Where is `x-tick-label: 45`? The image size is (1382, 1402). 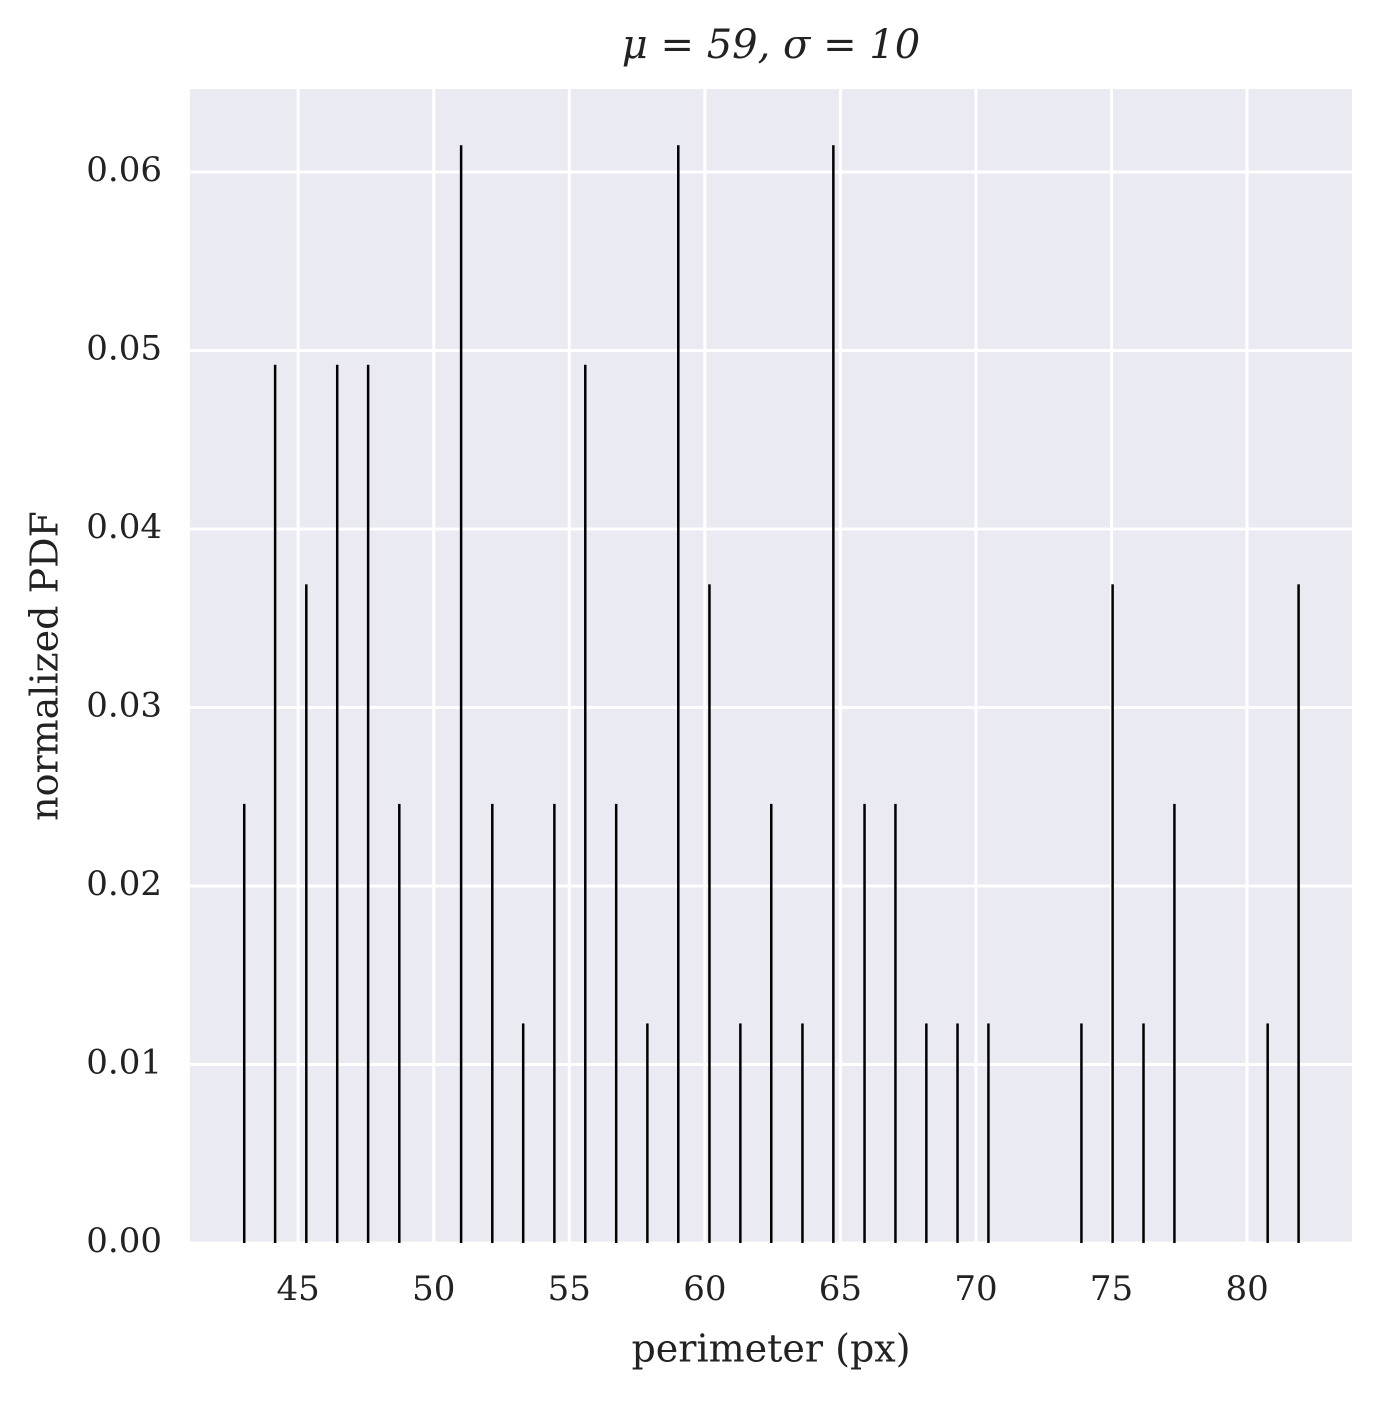
x-tick-label: 45 is located at coordinates (298, 1289).